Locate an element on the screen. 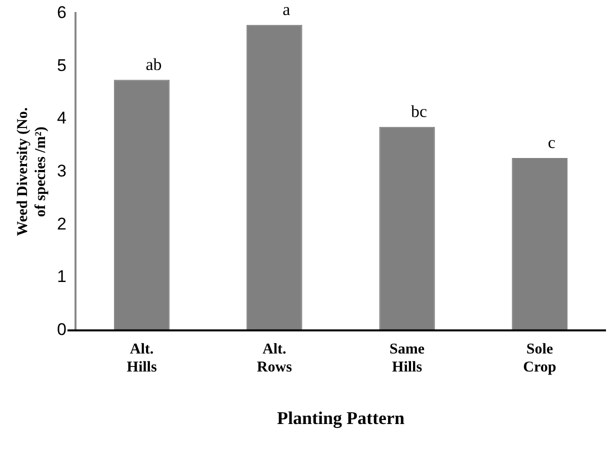  x-tick-label: Same Hills is located at coordinates (407, 358).